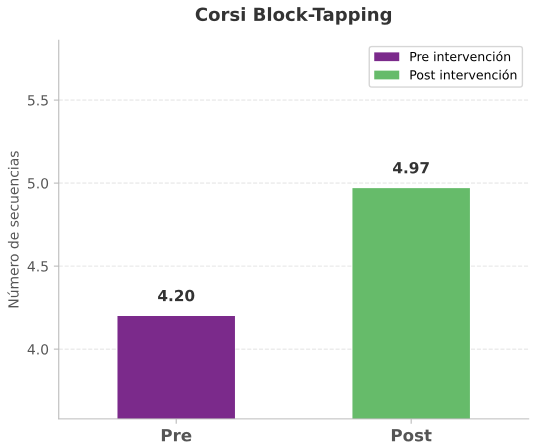 Image resolution: width=534 pixels, height=448 pixels. Describe the element at coordinates (38, 100) in the screenshot. I see `y-tick-label: 5.5` at that location.